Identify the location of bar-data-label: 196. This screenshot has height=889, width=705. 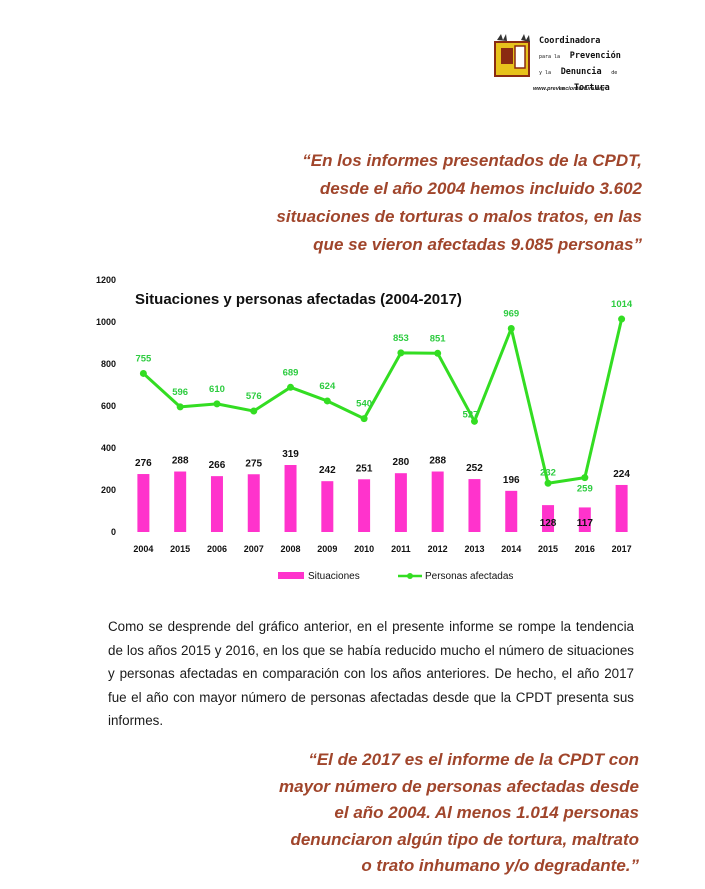
(511, 480).